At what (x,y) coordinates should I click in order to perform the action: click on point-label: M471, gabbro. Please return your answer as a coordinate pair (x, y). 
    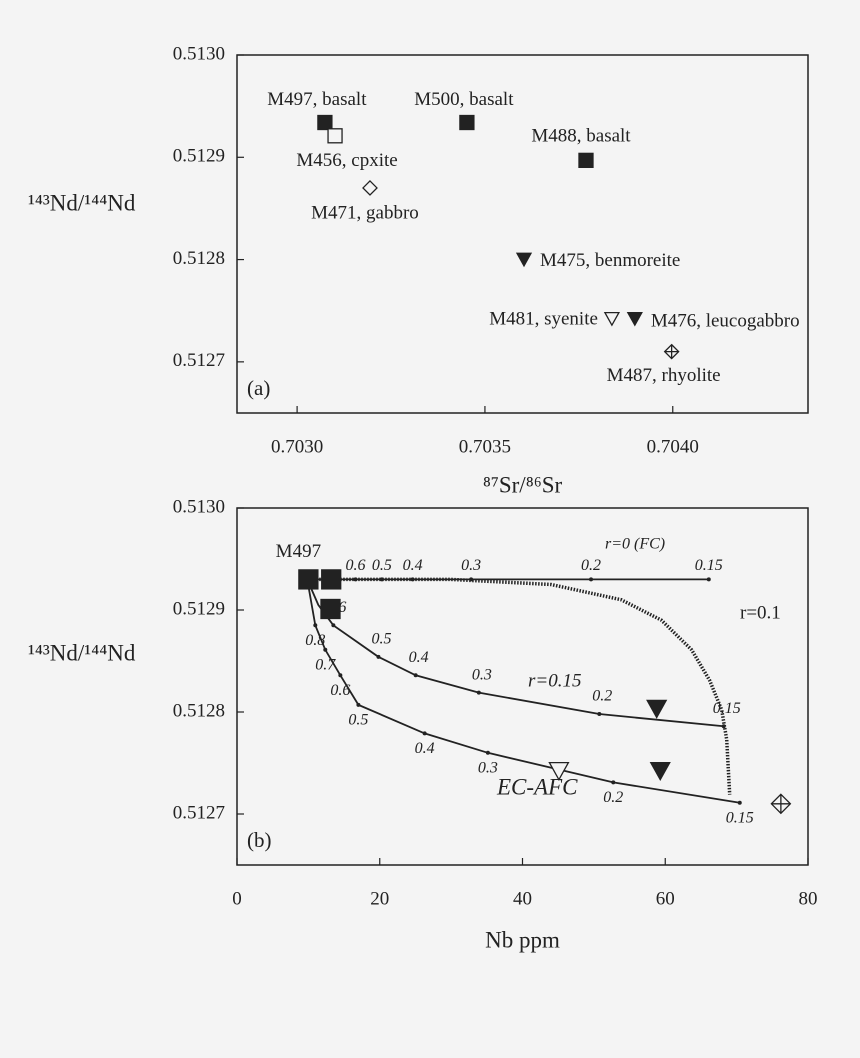
    Looking at the image, I should click on (365, 212).